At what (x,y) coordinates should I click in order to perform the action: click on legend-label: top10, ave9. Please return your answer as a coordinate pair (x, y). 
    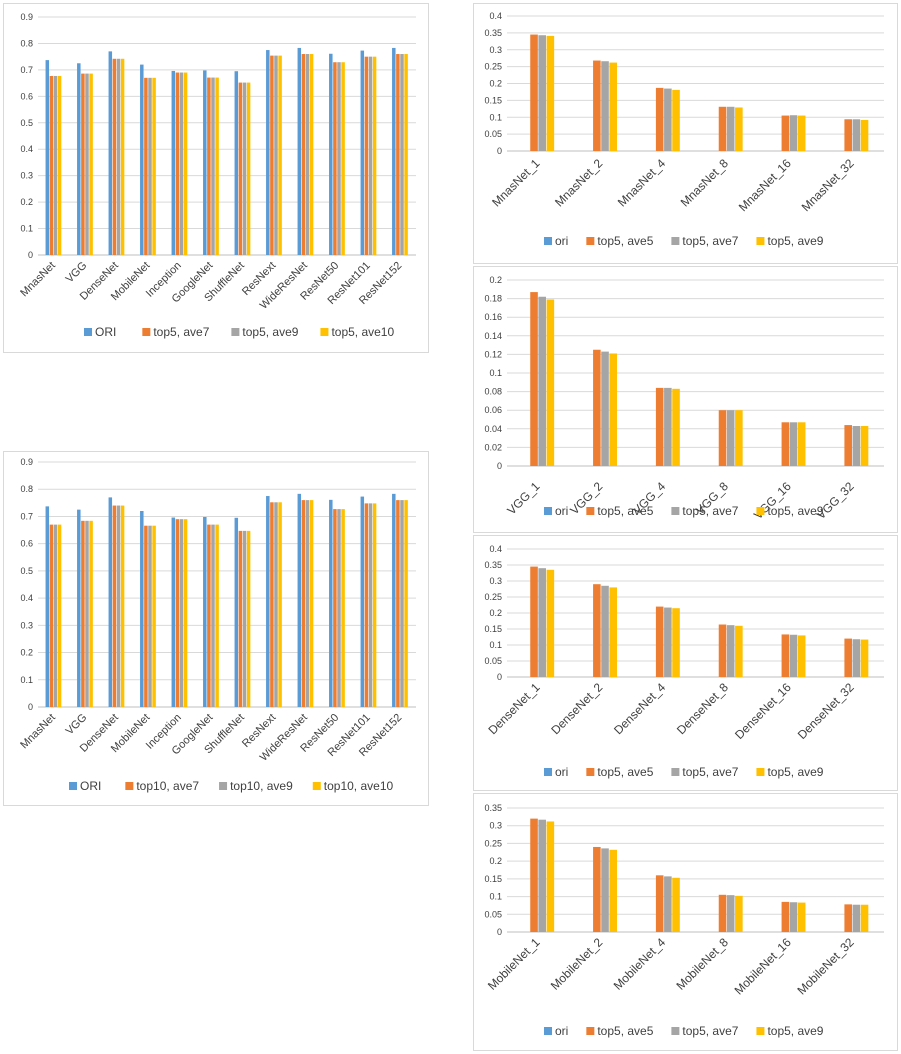
    Looking at the image, I should click on (261, 786).